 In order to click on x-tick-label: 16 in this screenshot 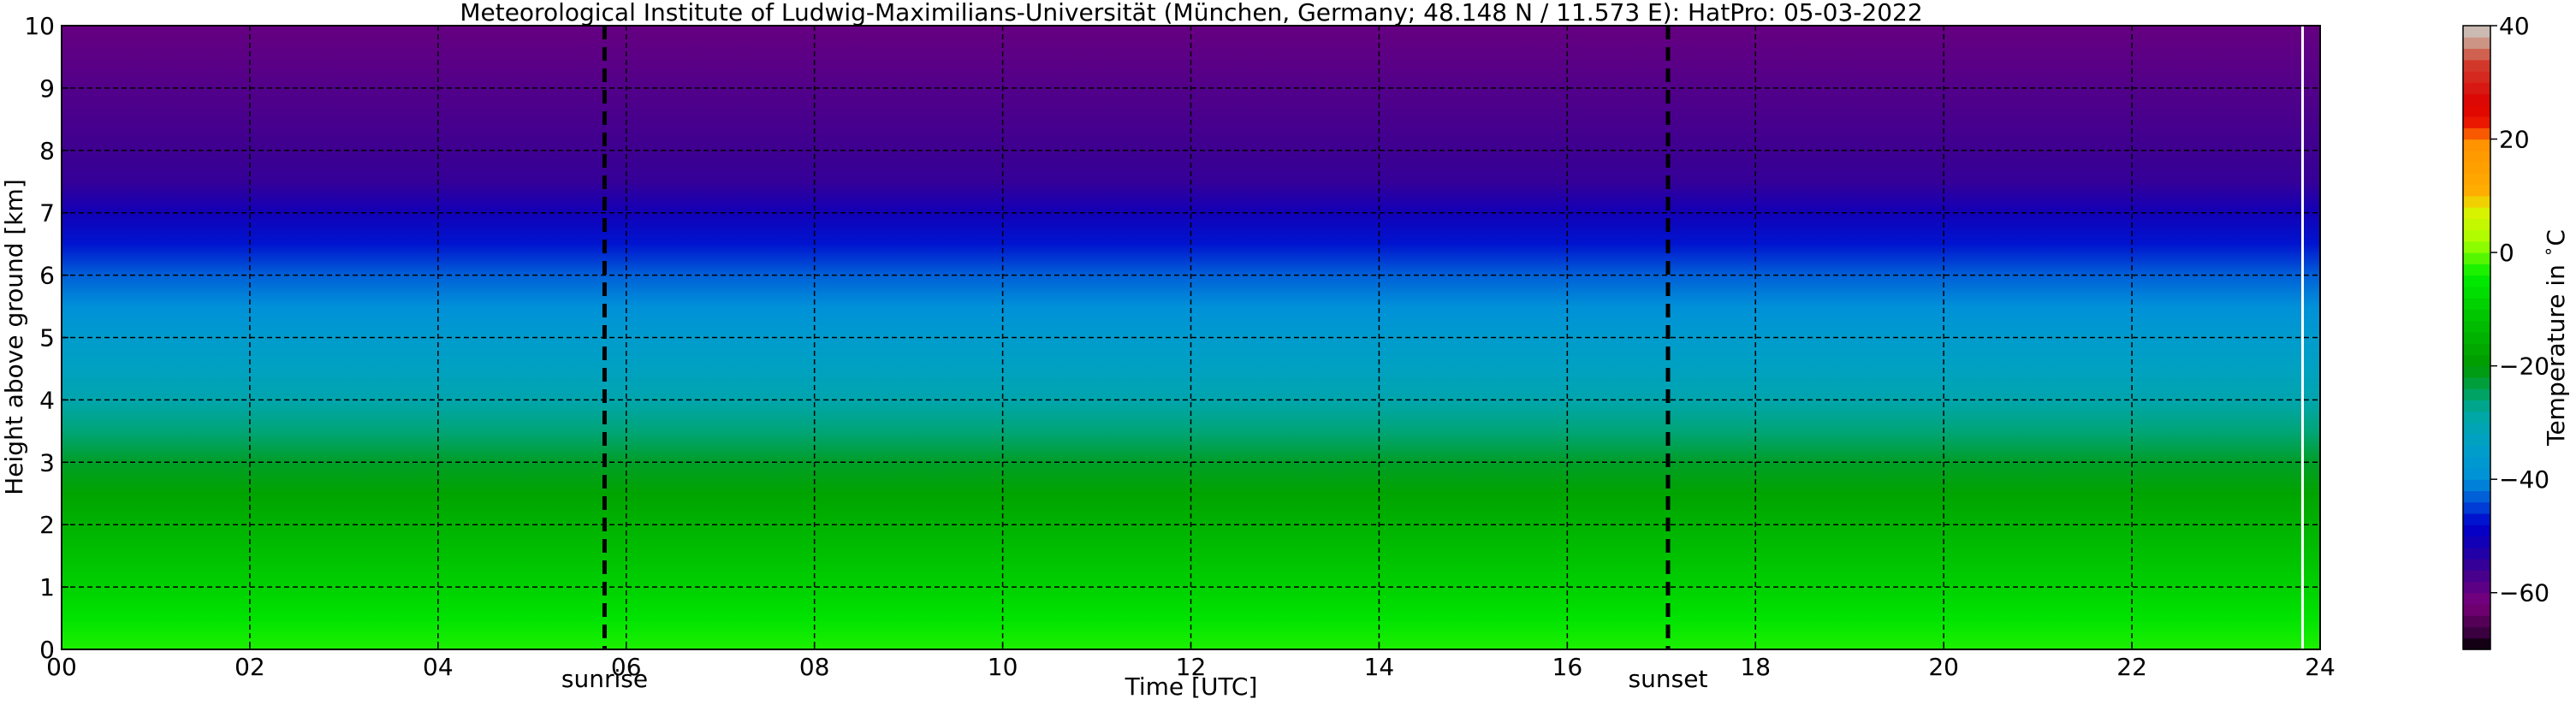, I will do `click(1567, 667)`.